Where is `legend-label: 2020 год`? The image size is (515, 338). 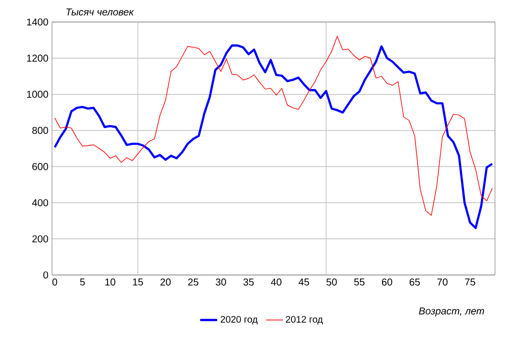
legend-label: 2020 год is located at coordinates (239, 320).